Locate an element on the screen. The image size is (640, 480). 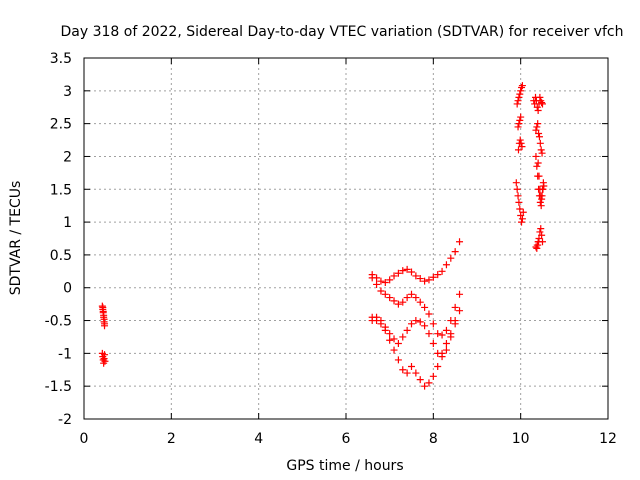
y-axis-label: SDTVAR / TECUs is located at coordinates (16, 238).